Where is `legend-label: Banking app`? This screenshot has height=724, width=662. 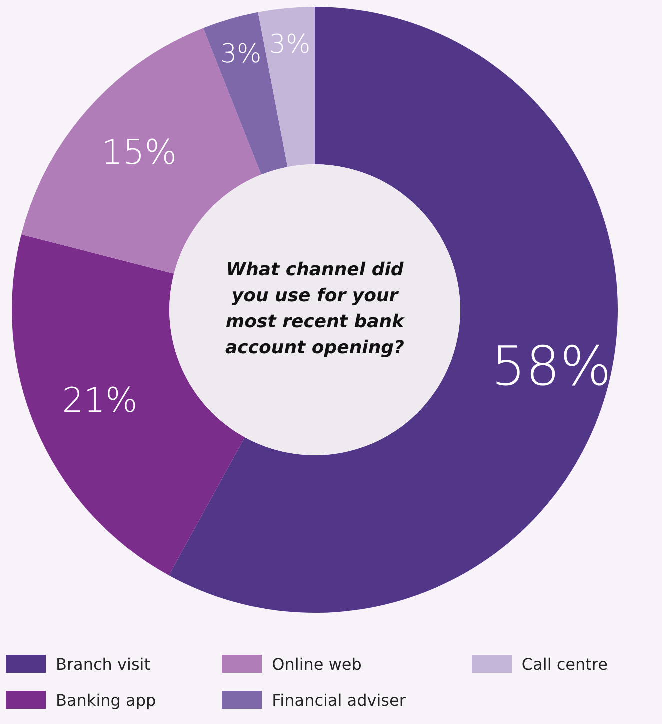 legend-label: Banking app is located at coordinates (106, 700).